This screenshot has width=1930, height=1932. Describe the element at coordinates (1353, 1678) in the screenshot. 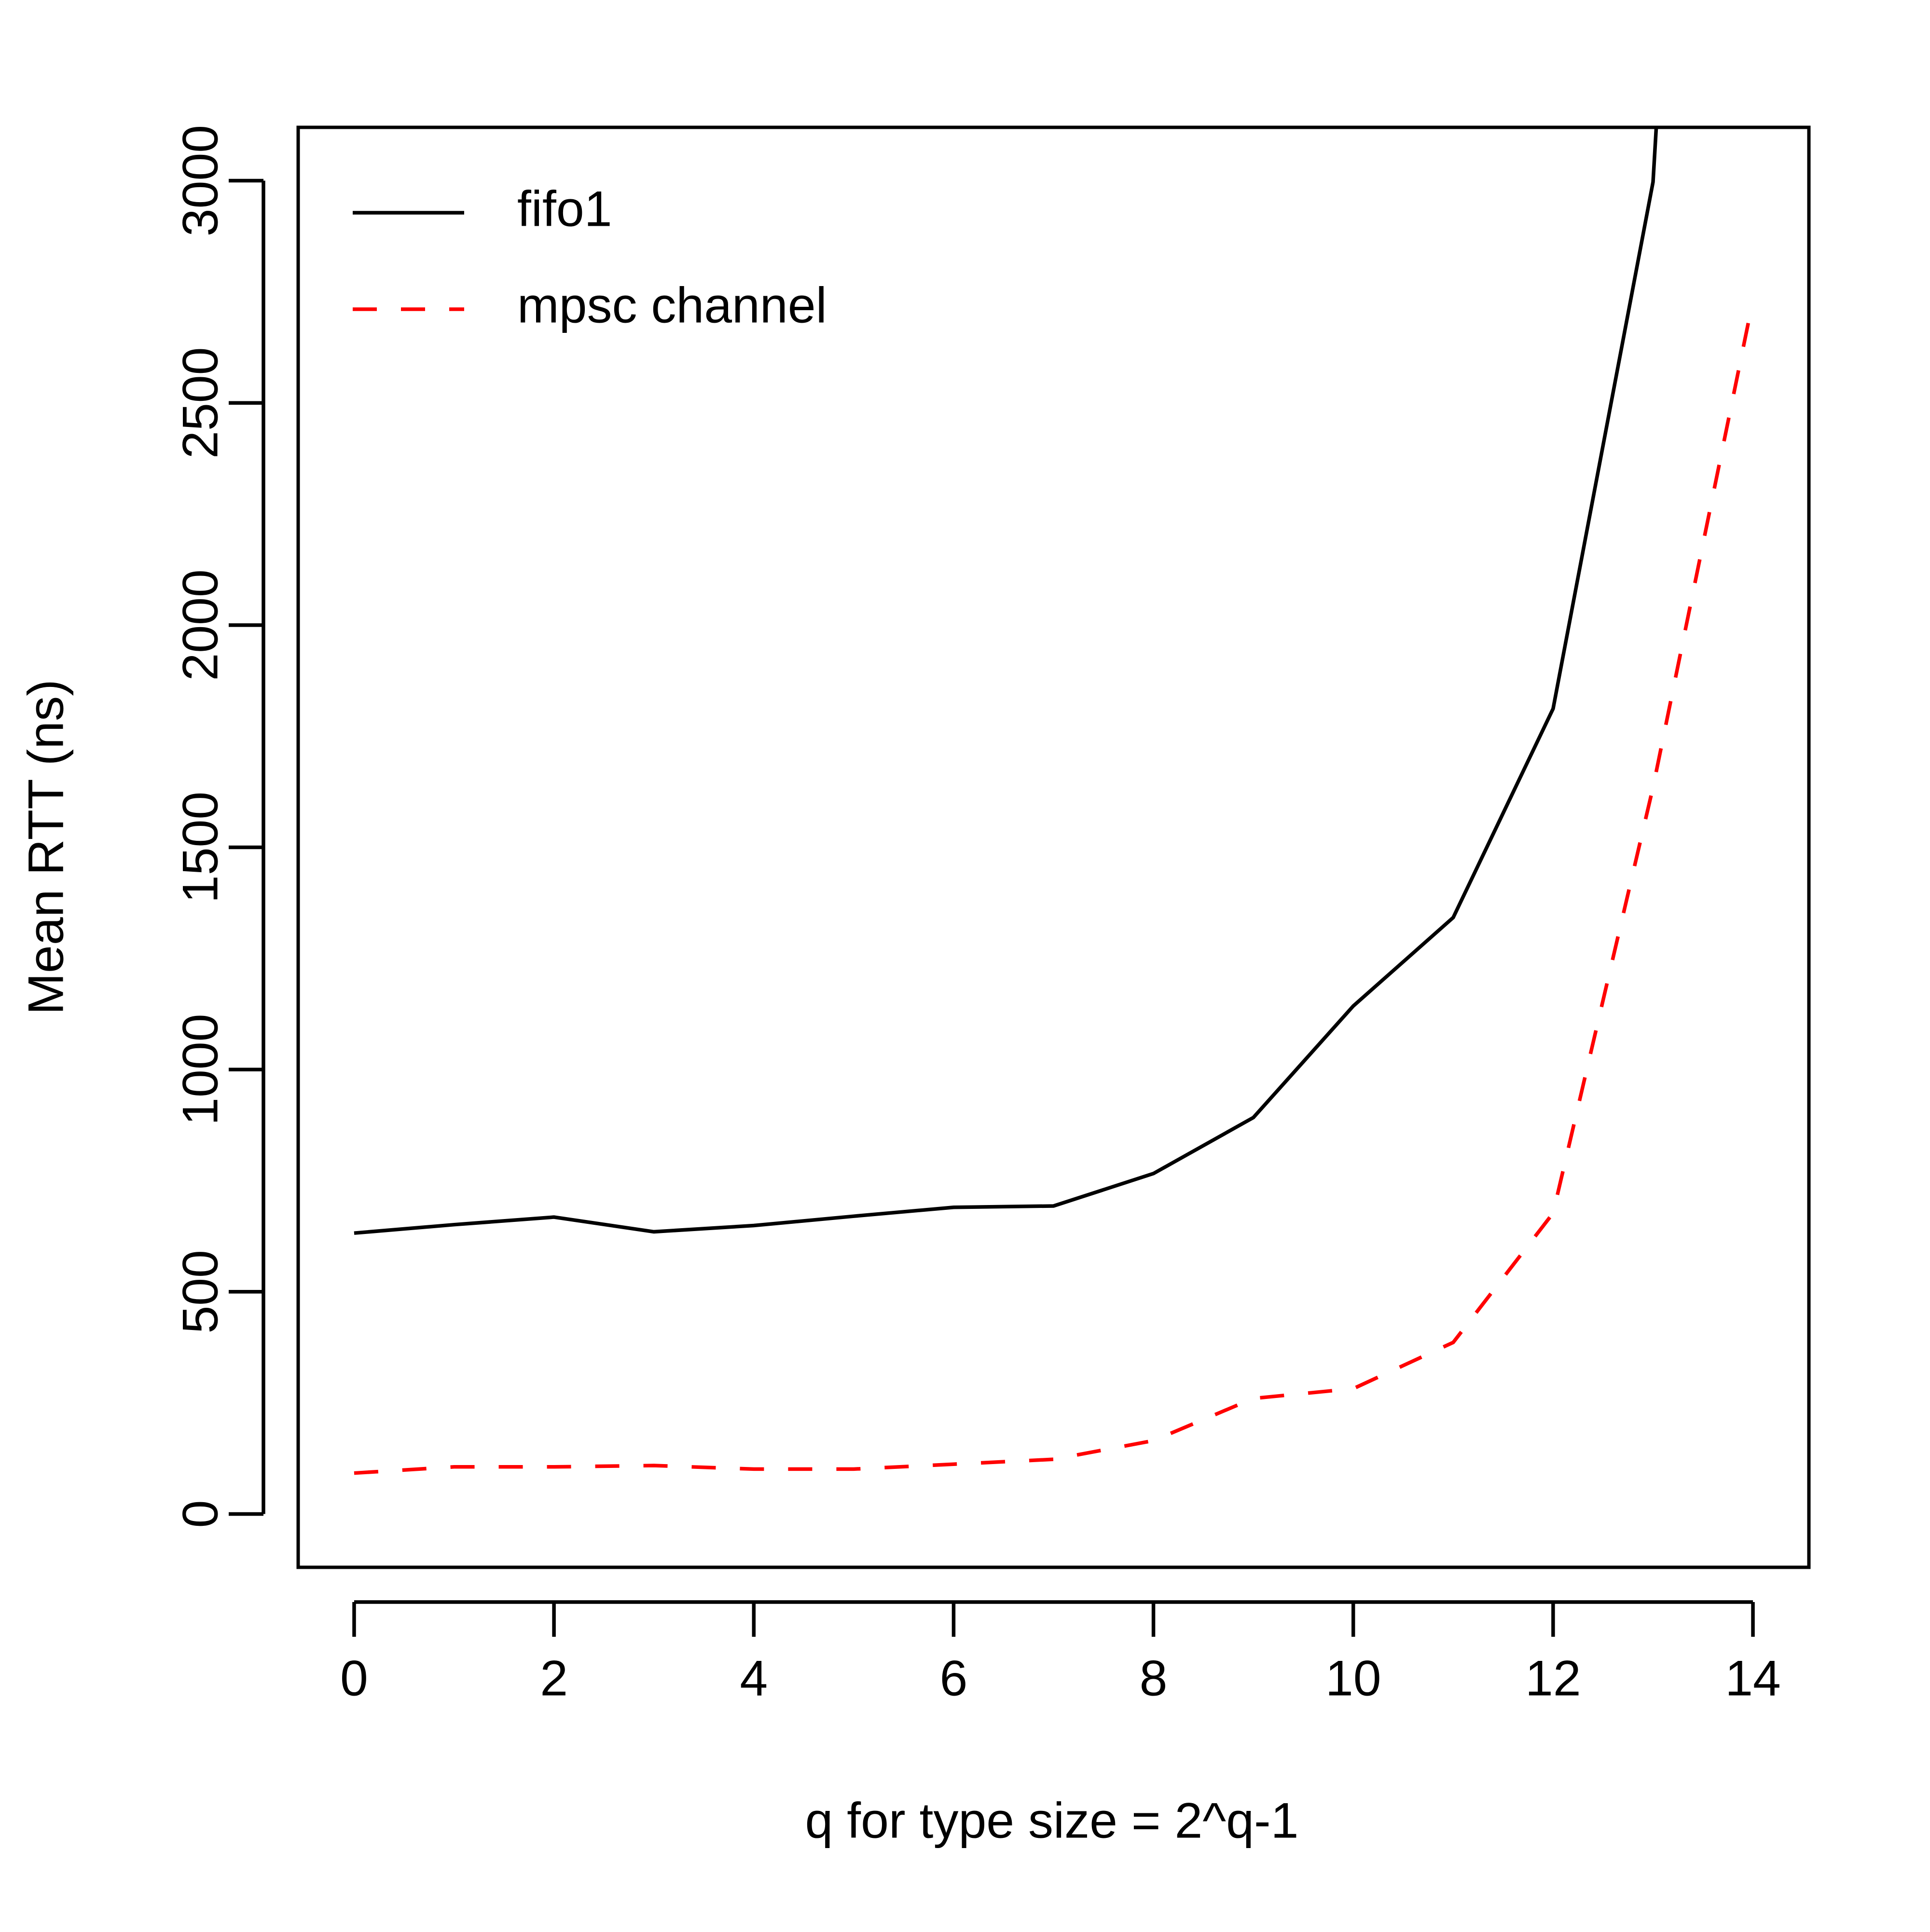

I see `x-tick-label: 10` at that location.